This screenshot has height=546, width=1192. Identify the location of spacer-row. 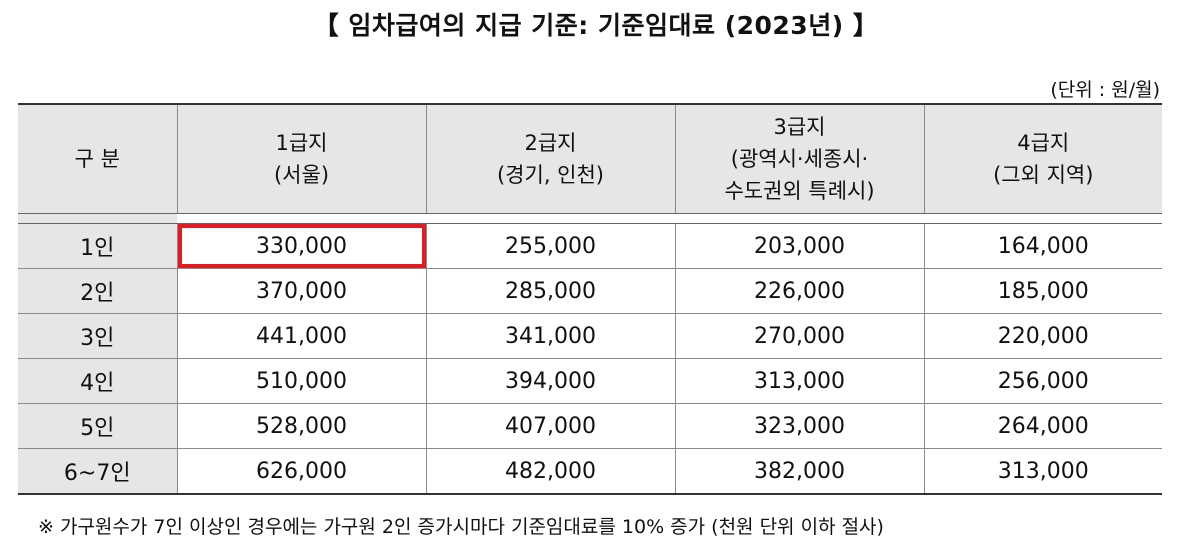
(590, 218).